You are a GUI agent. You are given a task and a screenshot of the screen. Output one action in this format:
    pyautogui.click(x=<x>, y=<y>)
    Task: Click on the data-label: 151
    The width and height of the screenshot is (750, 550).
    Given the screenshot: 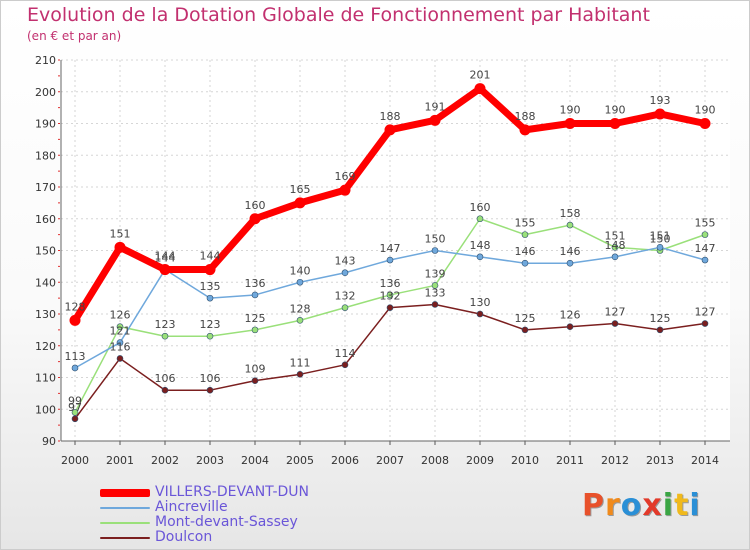 What is the action you would take?
    pyautogui.click(x=120, y=233)
    